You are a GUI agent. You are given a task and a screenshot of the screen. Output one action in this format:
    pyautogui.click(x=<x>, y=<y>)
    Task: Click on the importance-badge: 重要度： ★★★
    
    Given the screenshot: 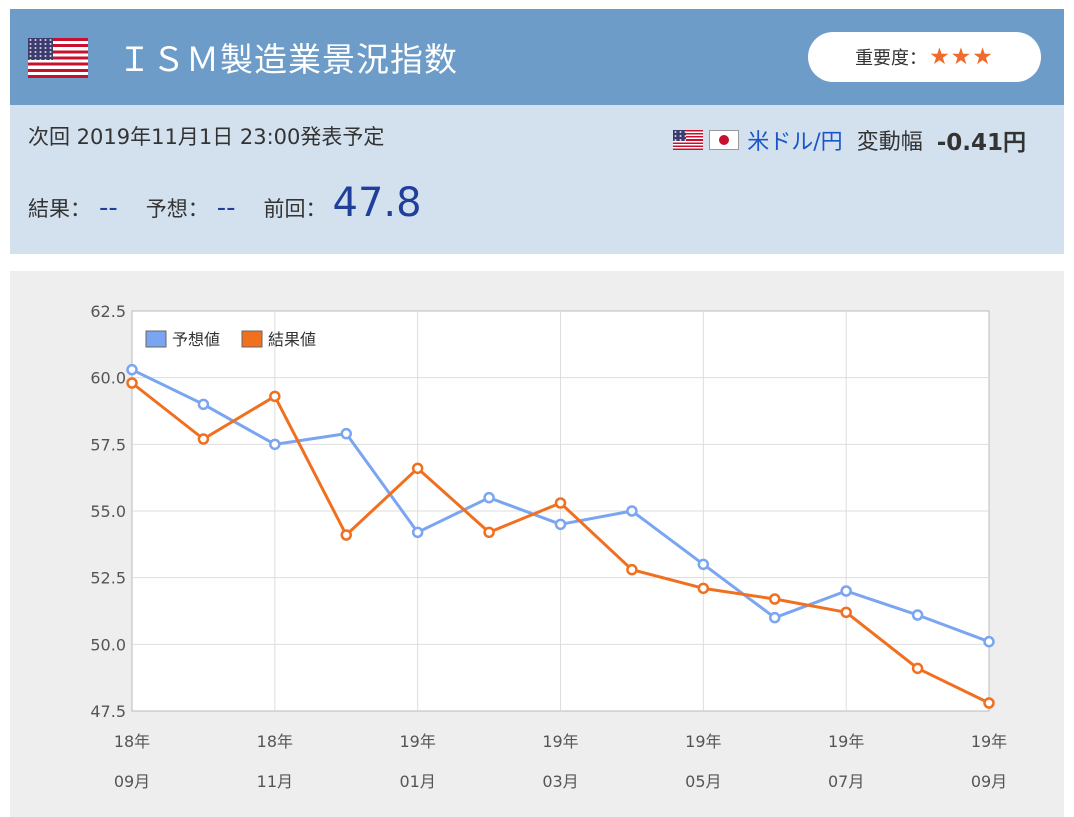 What is the action you would take?
    pyautogui.click(x=924, y=57)
    